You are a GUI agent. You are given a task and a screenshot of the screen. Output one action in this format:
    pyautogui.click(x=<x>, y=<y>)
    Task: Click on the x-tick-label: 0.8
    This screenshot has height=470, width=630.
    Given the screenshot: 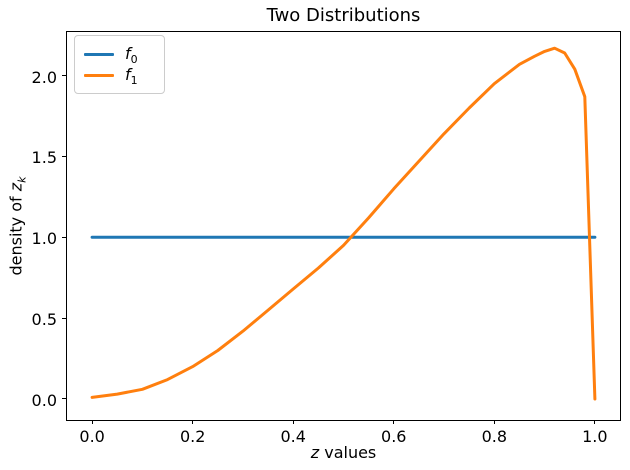 What is the action you would take?
    pyautogui.click(x=494, y=436)
    